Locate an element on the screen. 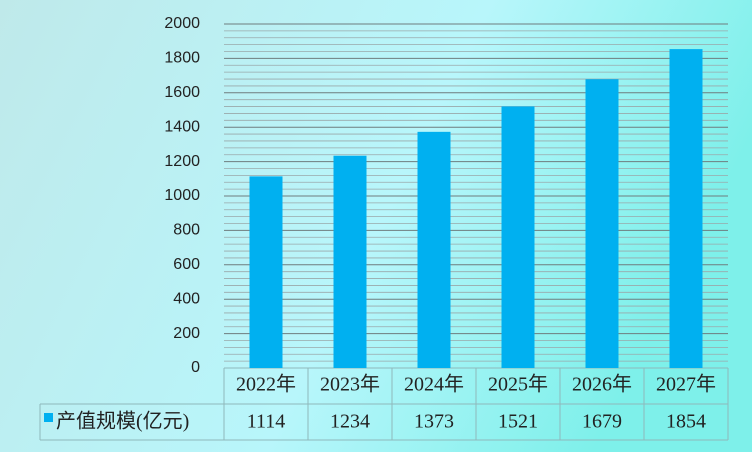 The height and width of the screenshot is (452, 752). x-tick-label: 2022年 is located at coordinates (266, 384).